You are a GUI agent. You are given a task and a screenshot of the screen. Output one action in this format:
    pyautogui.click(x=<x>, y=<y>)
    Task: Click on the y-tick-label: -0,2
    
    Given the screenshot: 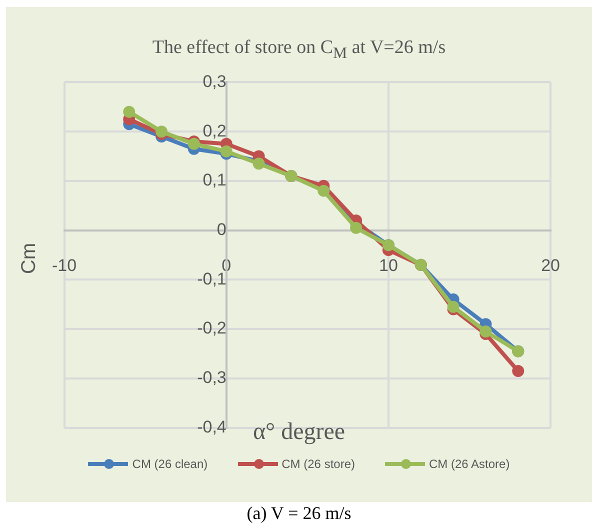 What is the action you would take?
    pyautogui.click(x=211, y=328)
    